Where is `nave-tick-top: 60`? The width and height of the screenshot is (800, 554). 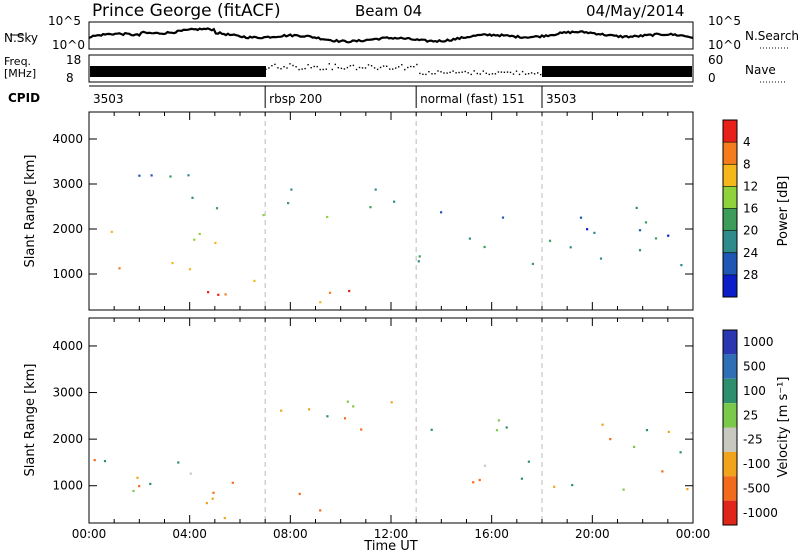
nave-tick-top: 60 is located at coordinates (715, 60).